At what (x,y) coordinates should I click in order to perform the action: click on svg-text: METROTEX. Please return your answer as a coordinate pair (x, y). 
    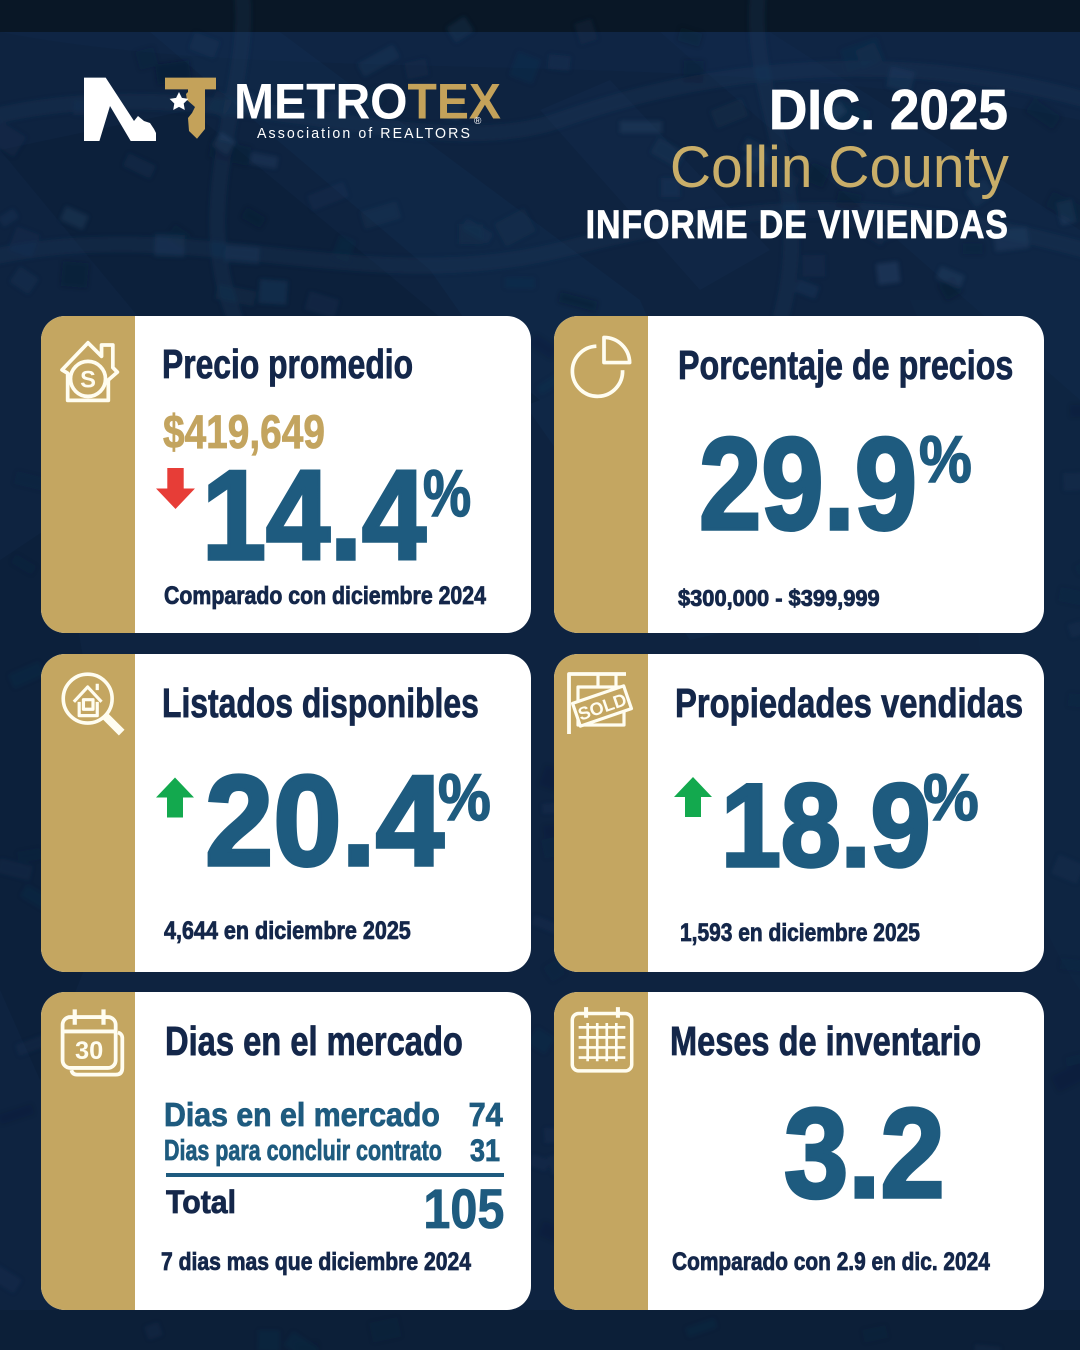
    Looking at the image, I should click on (367, 102).